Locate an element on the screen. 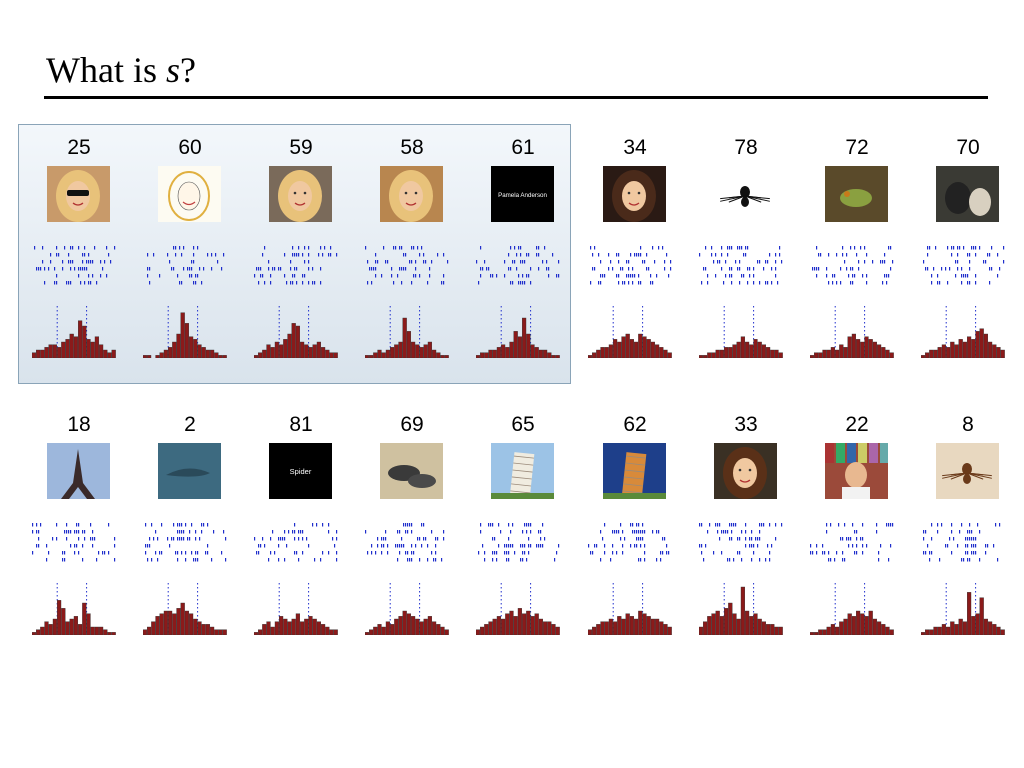  stimulus-cell: 34 is located at coordinates (635, 253).